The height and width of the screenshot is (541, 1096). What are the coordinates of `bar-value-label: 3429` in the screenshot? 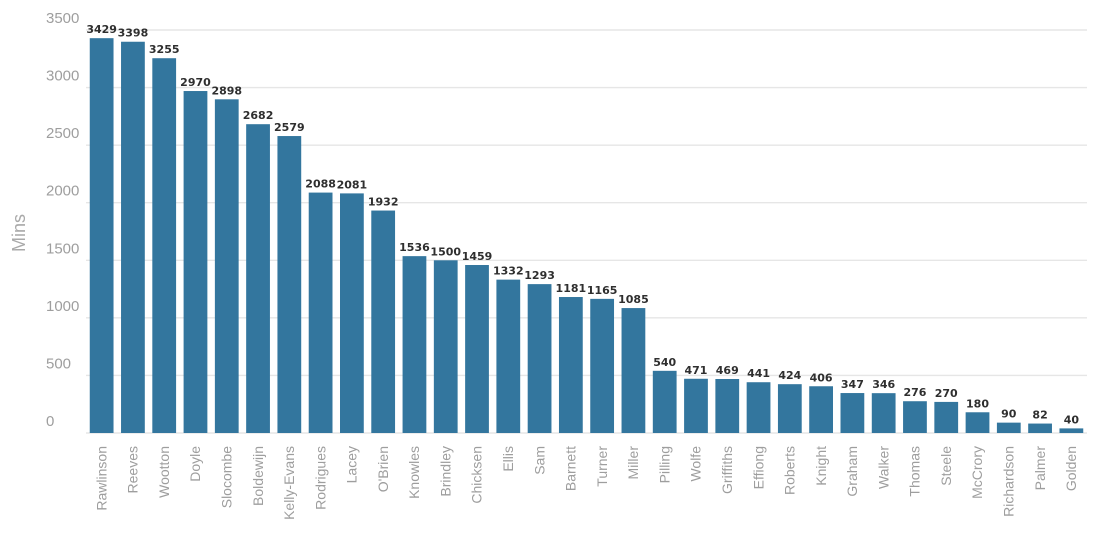 It's located at (101, 29).